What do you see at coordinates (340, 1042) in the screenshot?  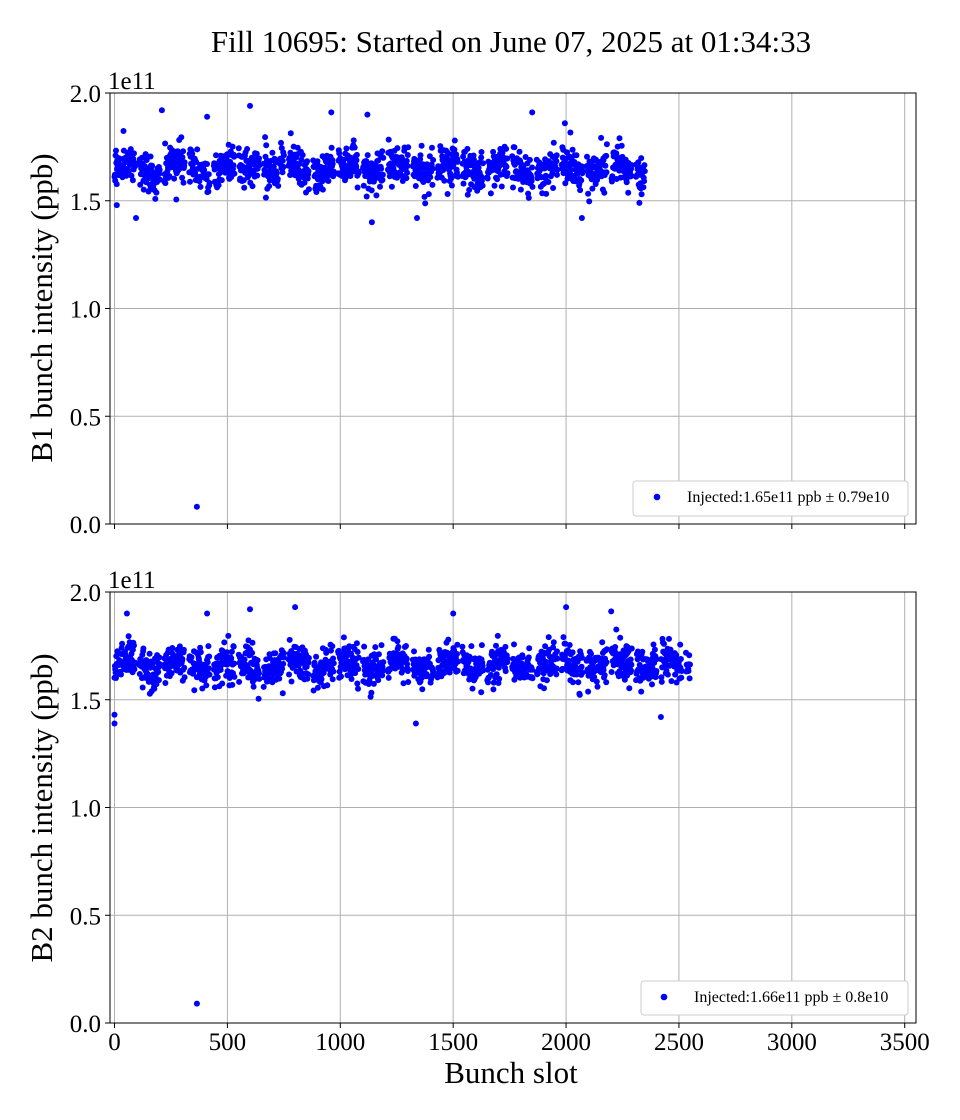 I see `x-tick-label-b2: 1000` at bounding box center [340, 1042].